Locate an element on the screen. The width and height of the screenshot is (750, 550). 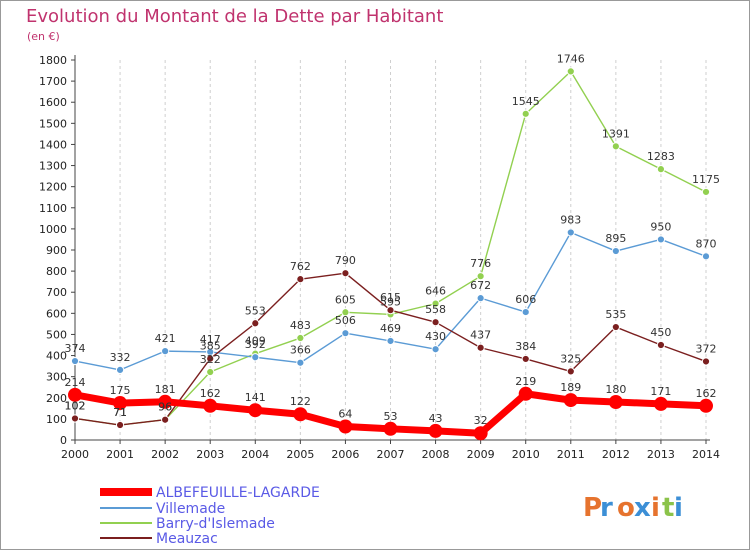
data-label: 558 is located at coordinates (435, 309).